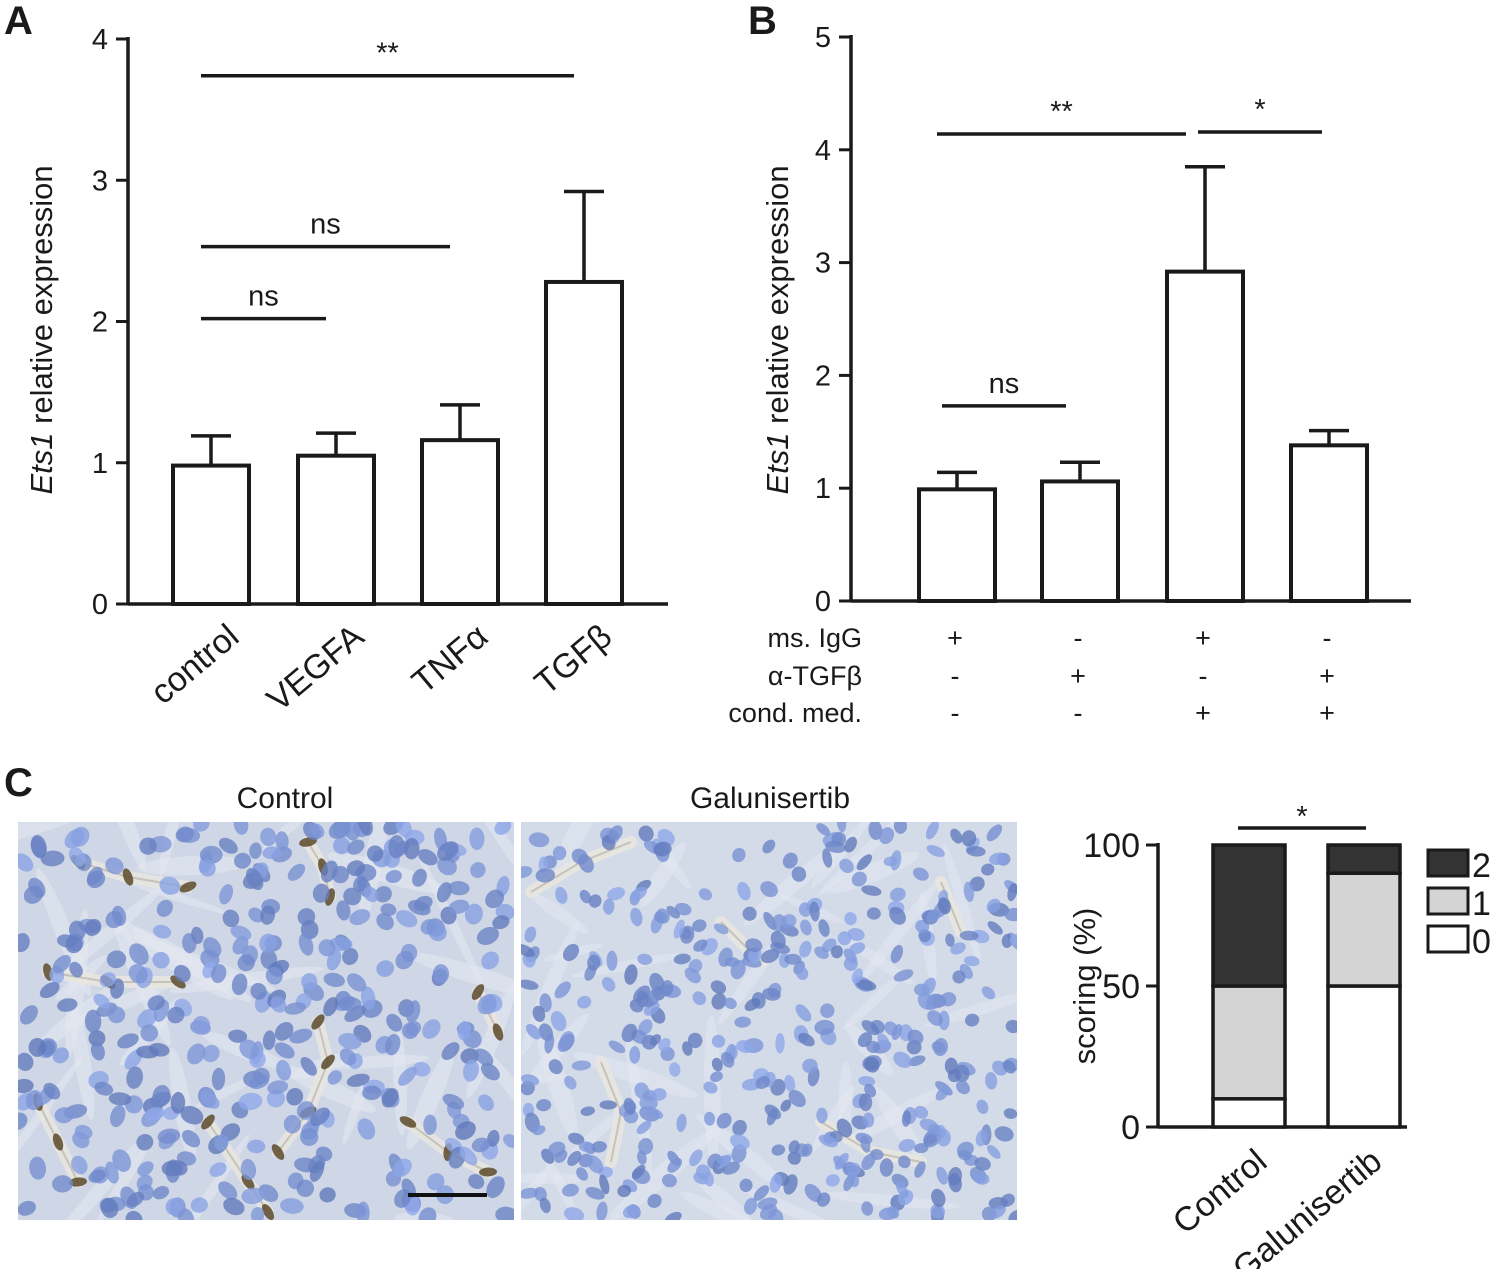 The image size is (1498, 1269). I want to click on chart-b-significance-label: **, so click(1061, 112).